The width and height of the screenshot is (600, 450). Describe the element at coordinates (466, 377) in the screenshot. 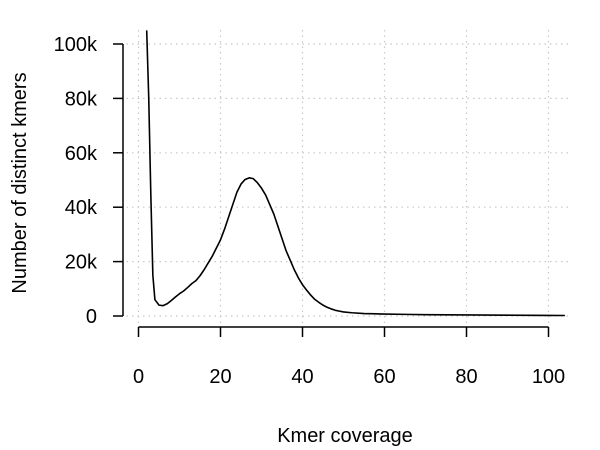

I see `x-tick-label: 80` at that location.